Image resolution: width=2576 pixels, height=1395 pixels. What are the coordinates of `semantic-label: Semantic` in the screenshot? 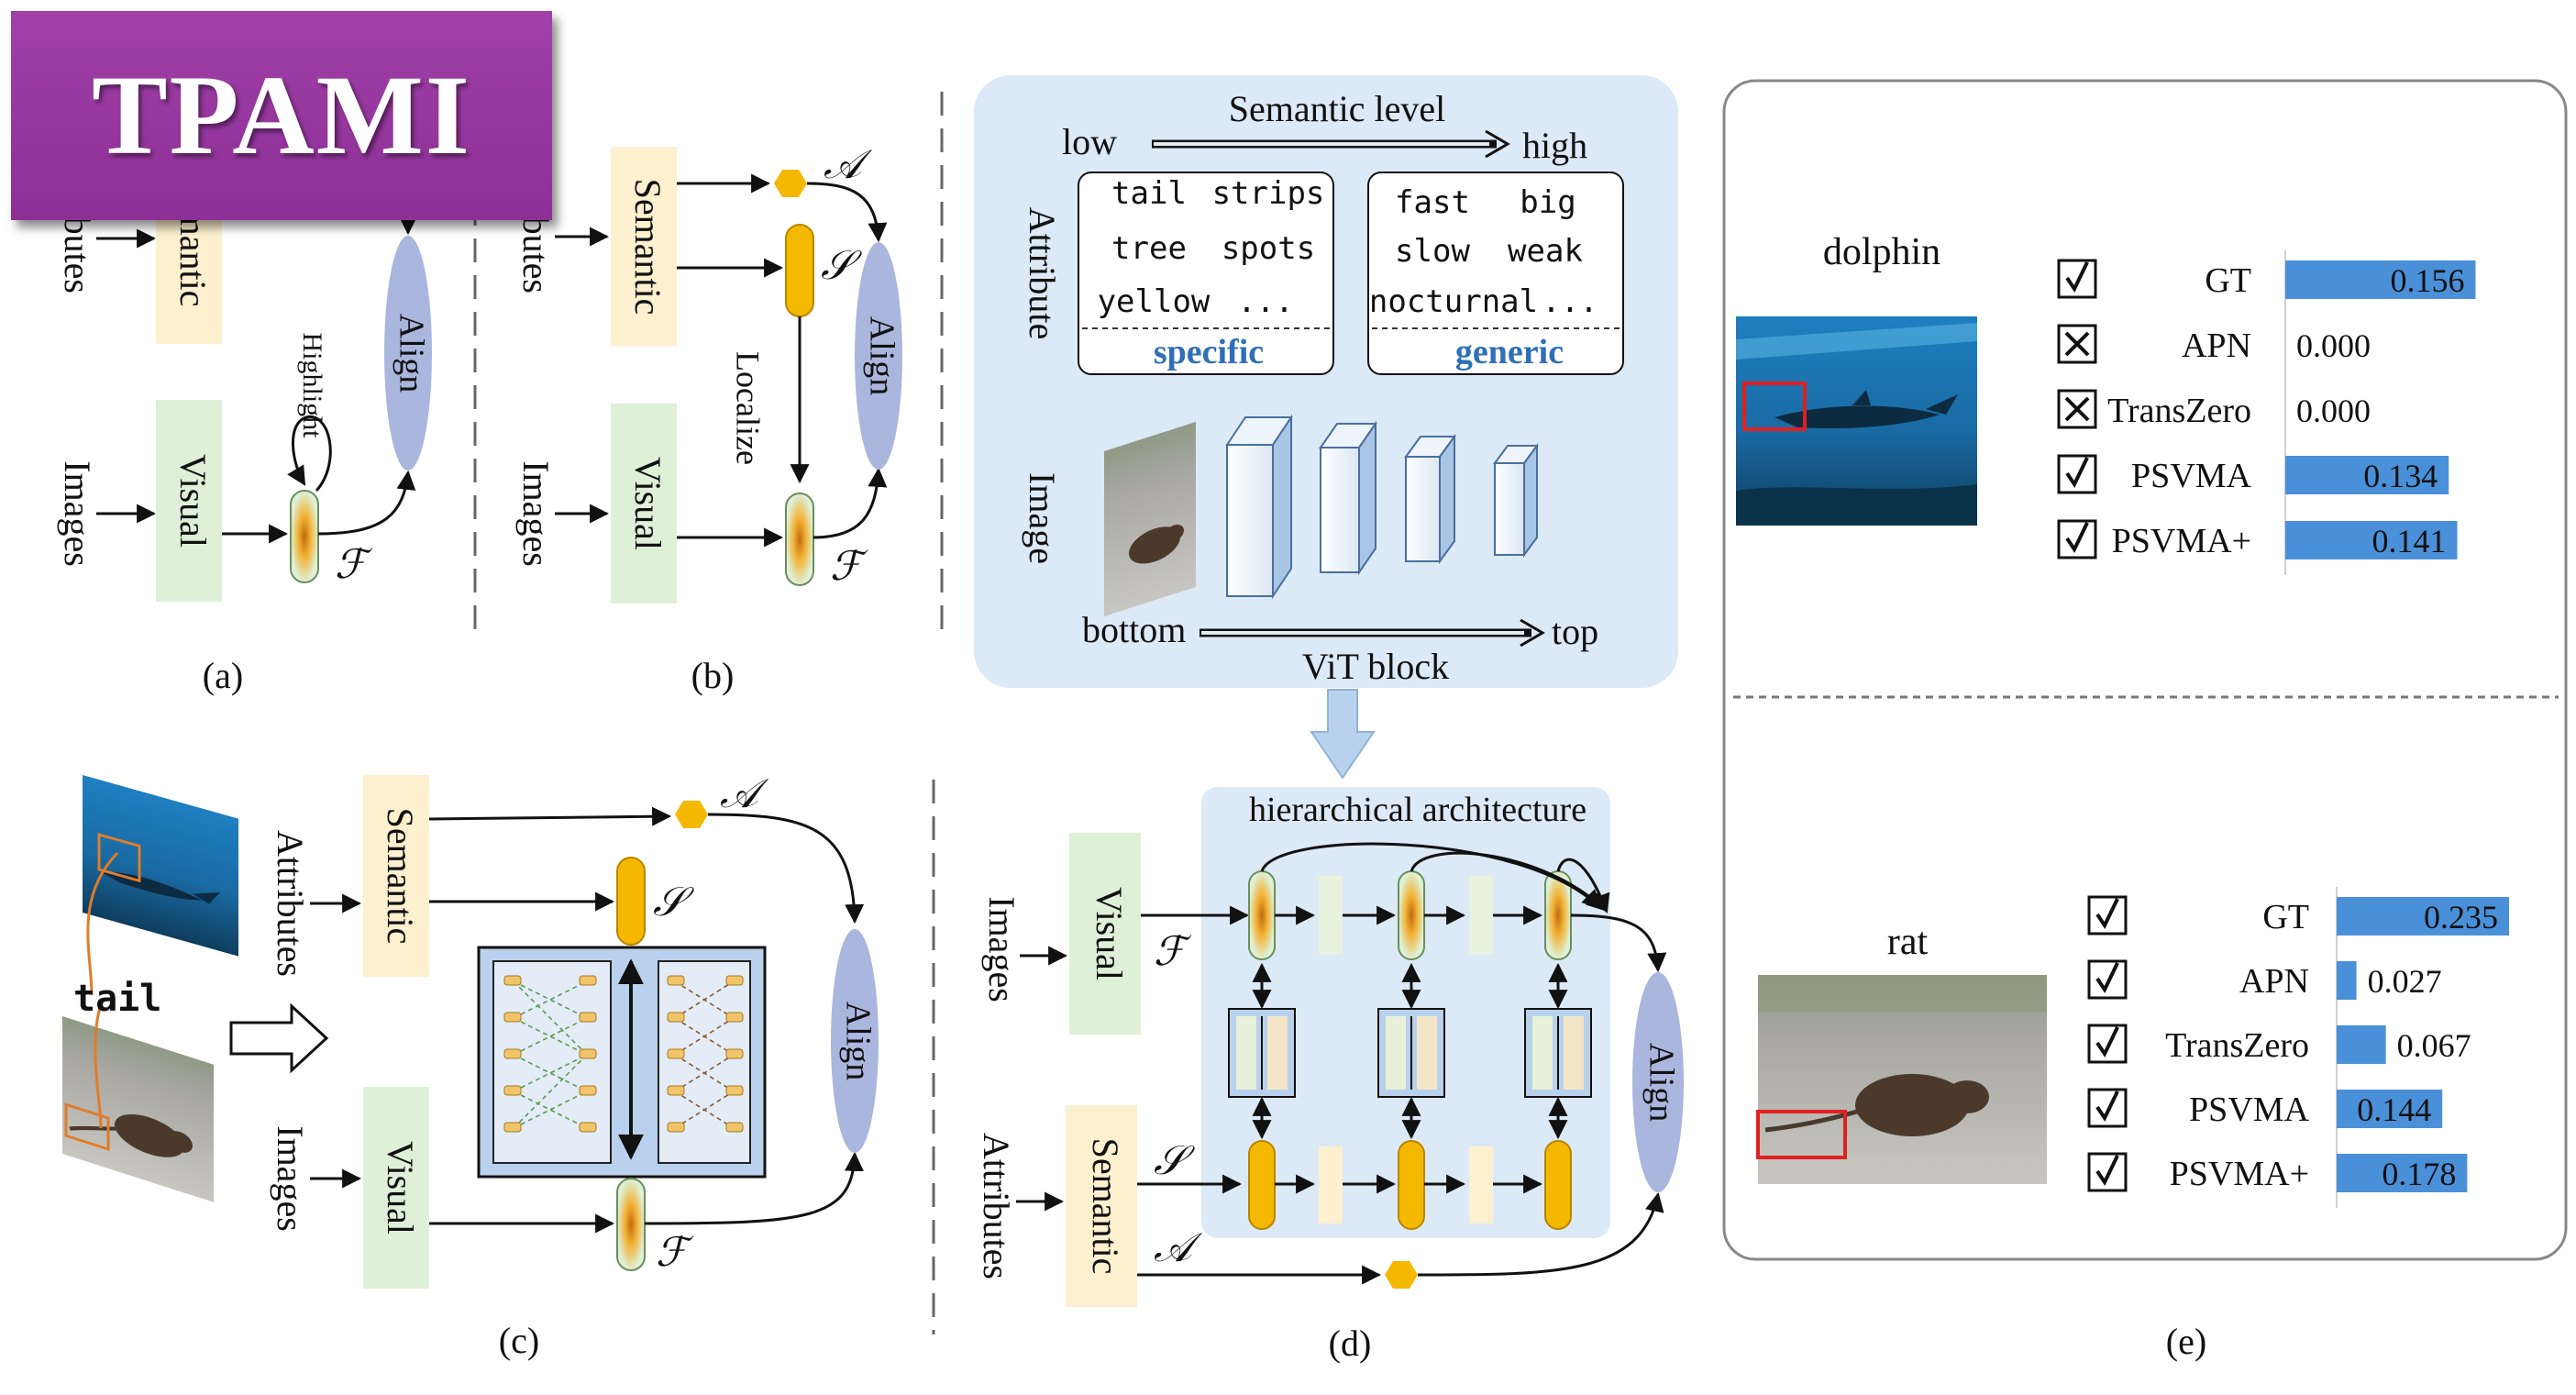 It's located at (648, 248).